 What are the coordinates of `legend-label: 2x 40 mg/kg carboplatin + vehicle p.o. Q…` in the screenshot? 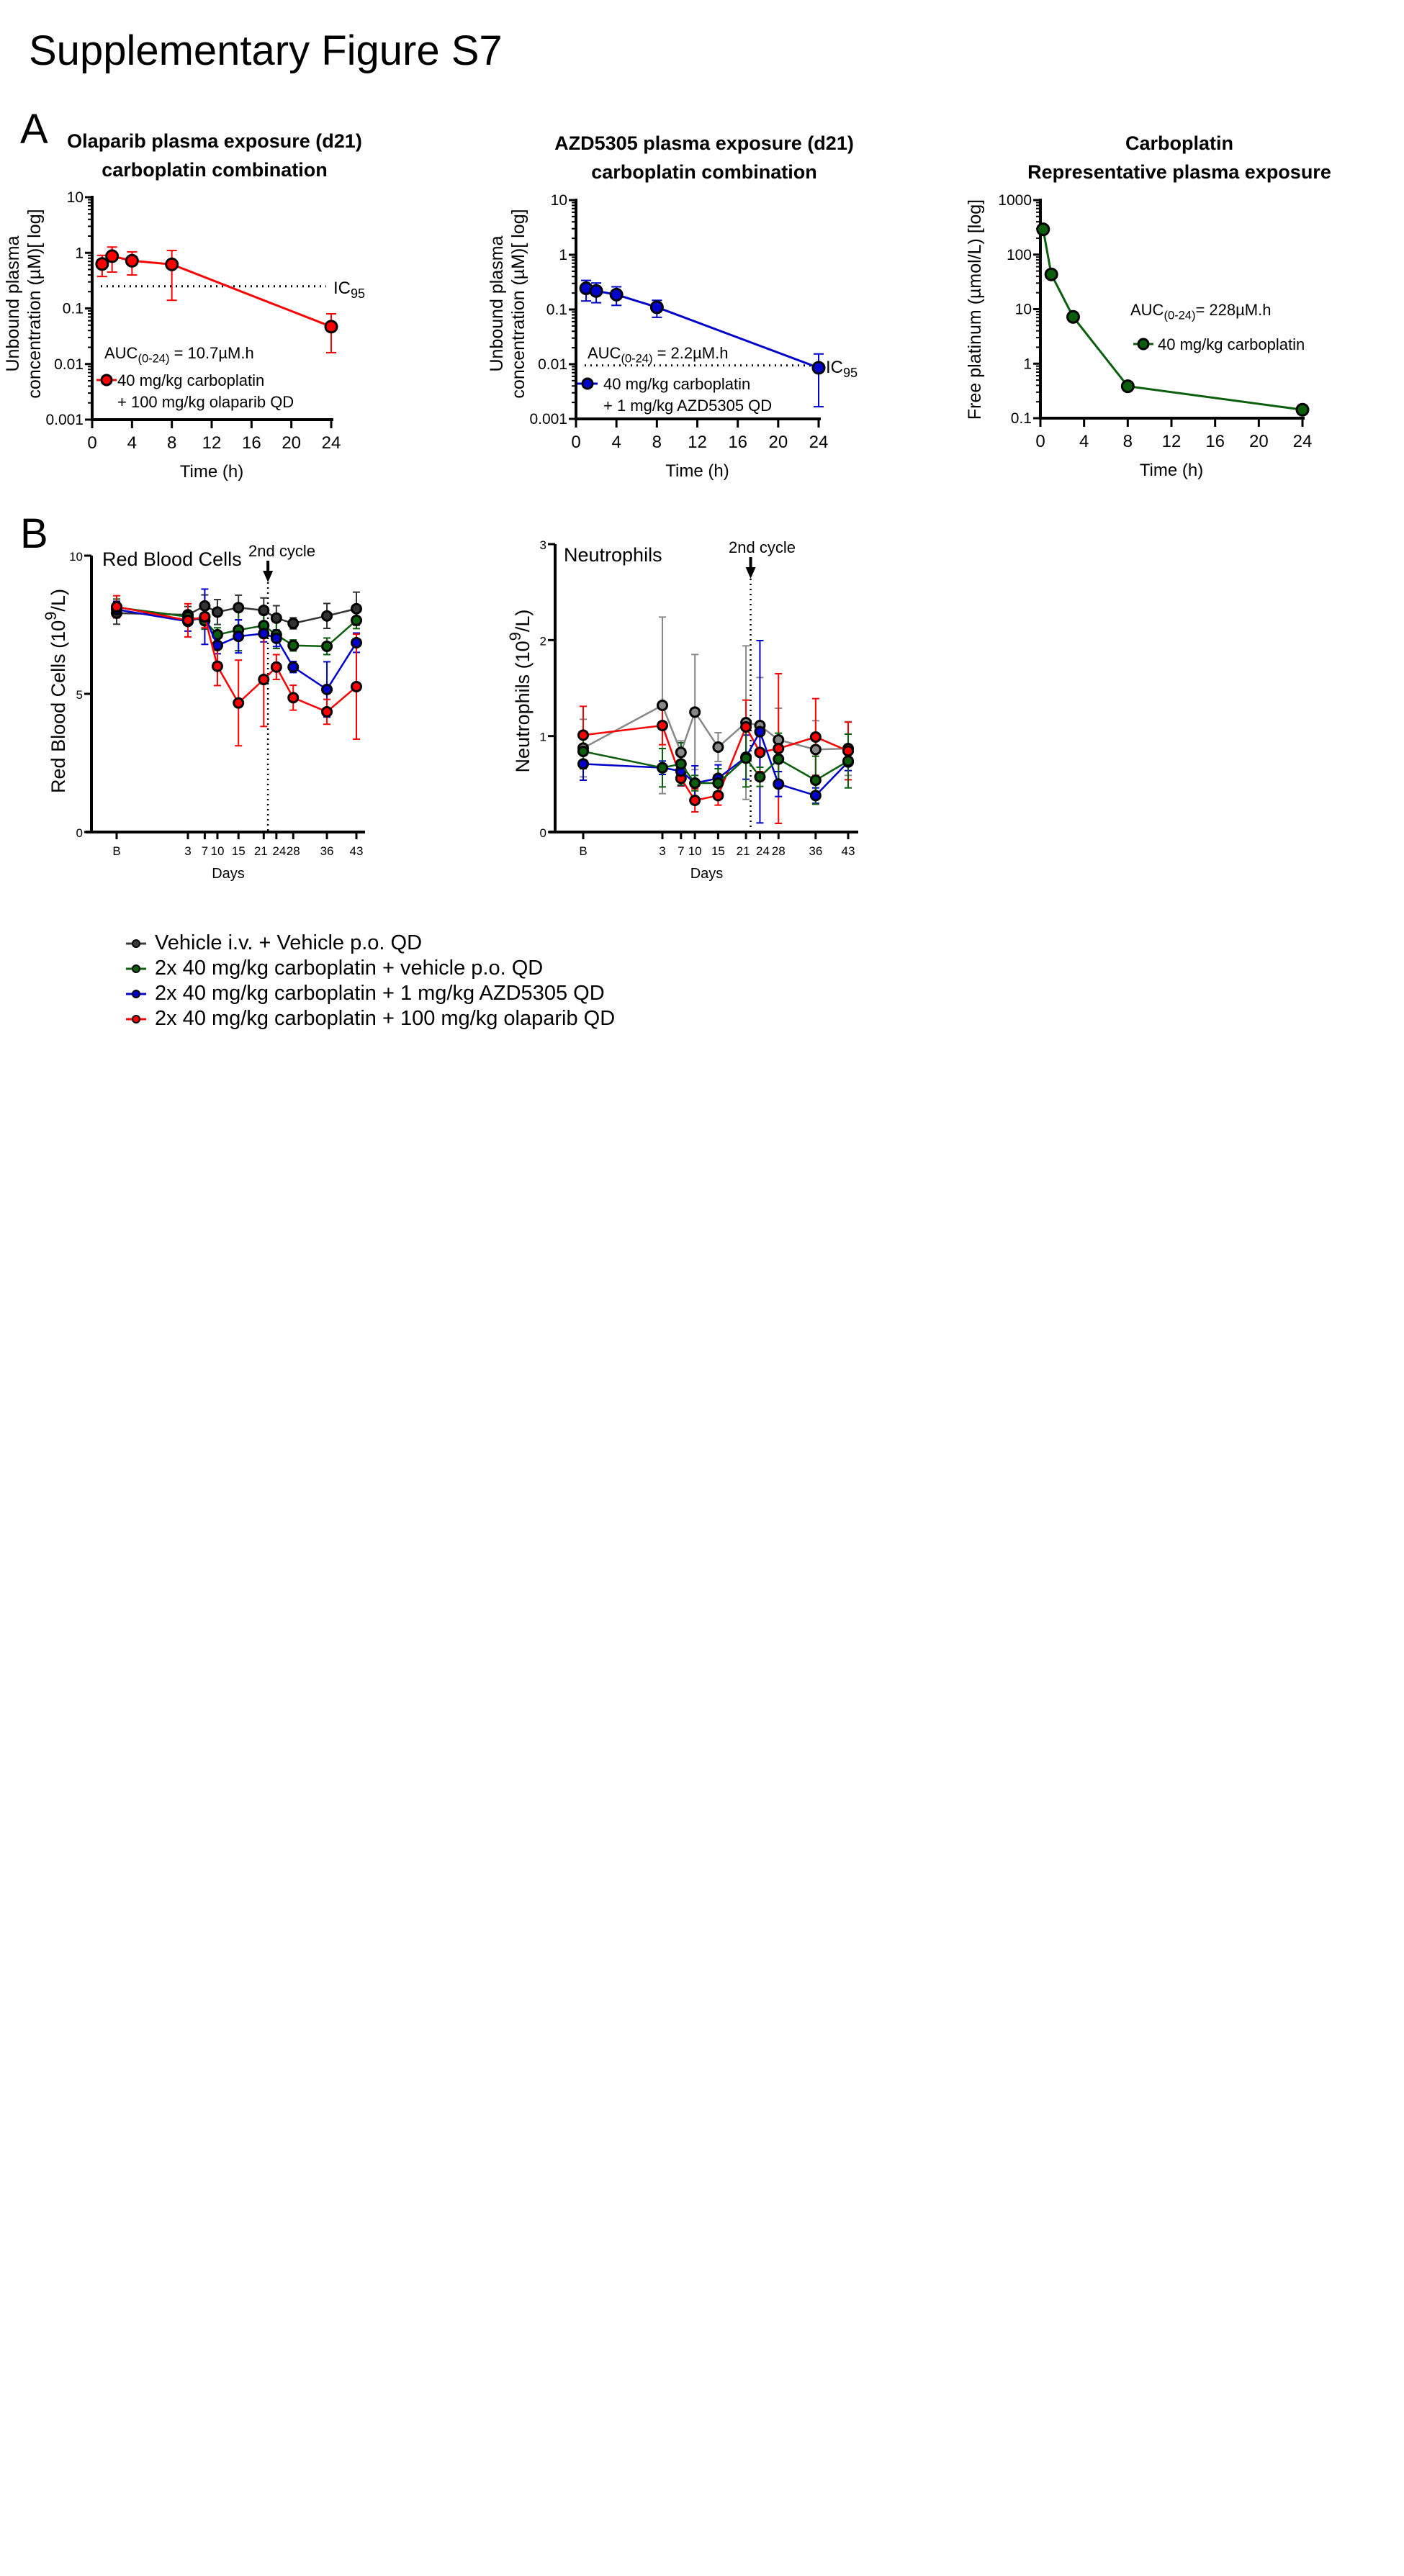 It's located at (349, 969).